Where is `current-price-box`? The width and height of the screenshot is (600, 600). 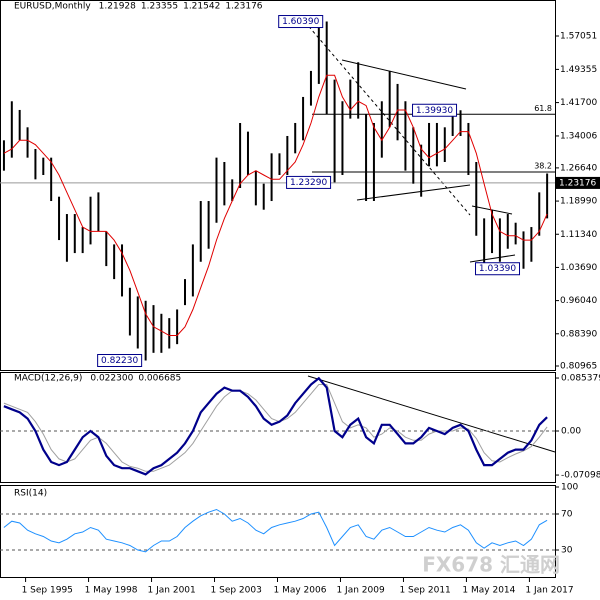 current-price-box is located at coordinates (578, 182).